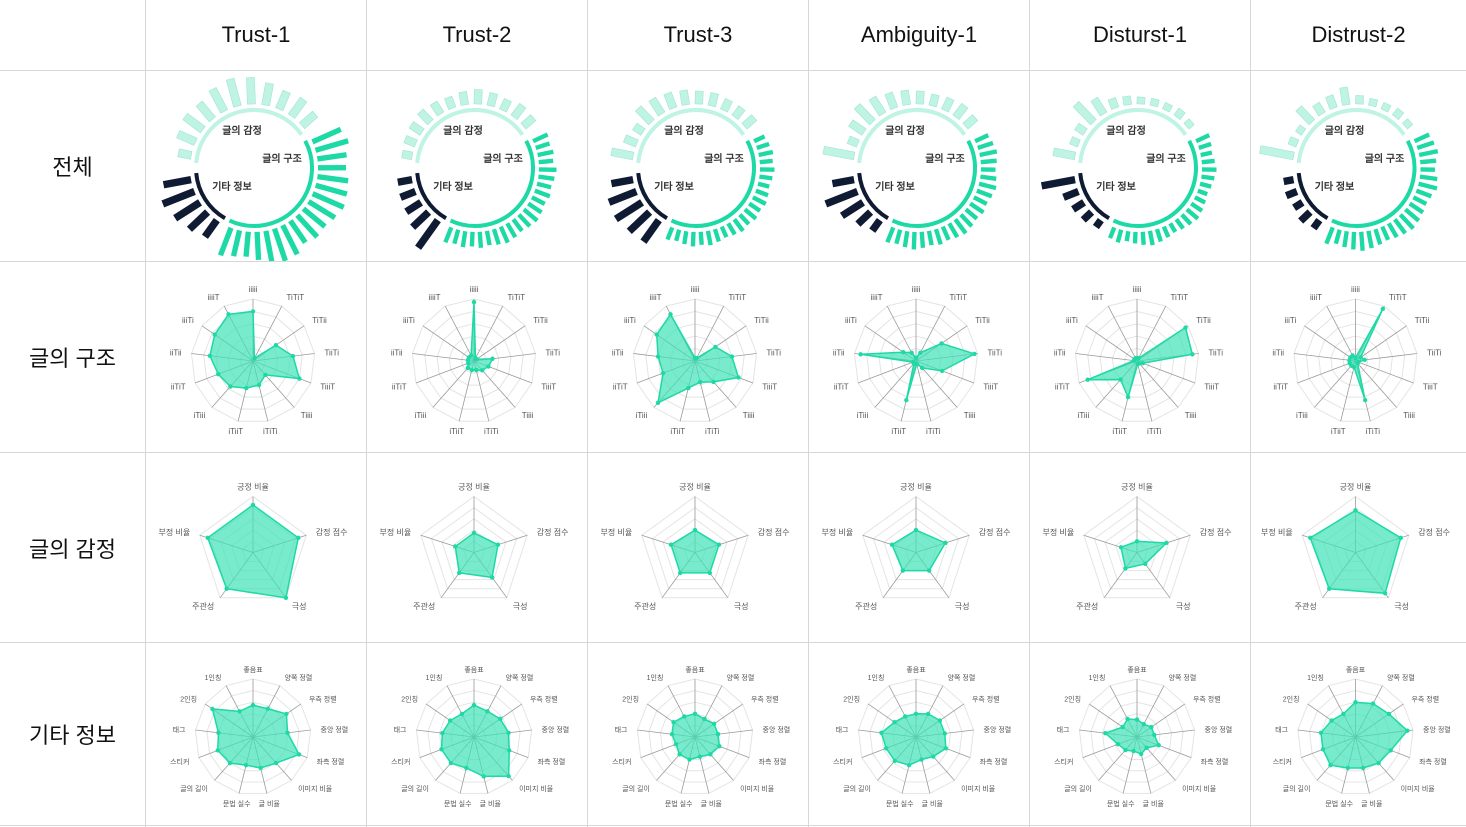 This screenshot has width=1466, height=827. Describe the element at coordinates (1203, 320) in the screenshot. I see `axis-label: TiTii` at that location.